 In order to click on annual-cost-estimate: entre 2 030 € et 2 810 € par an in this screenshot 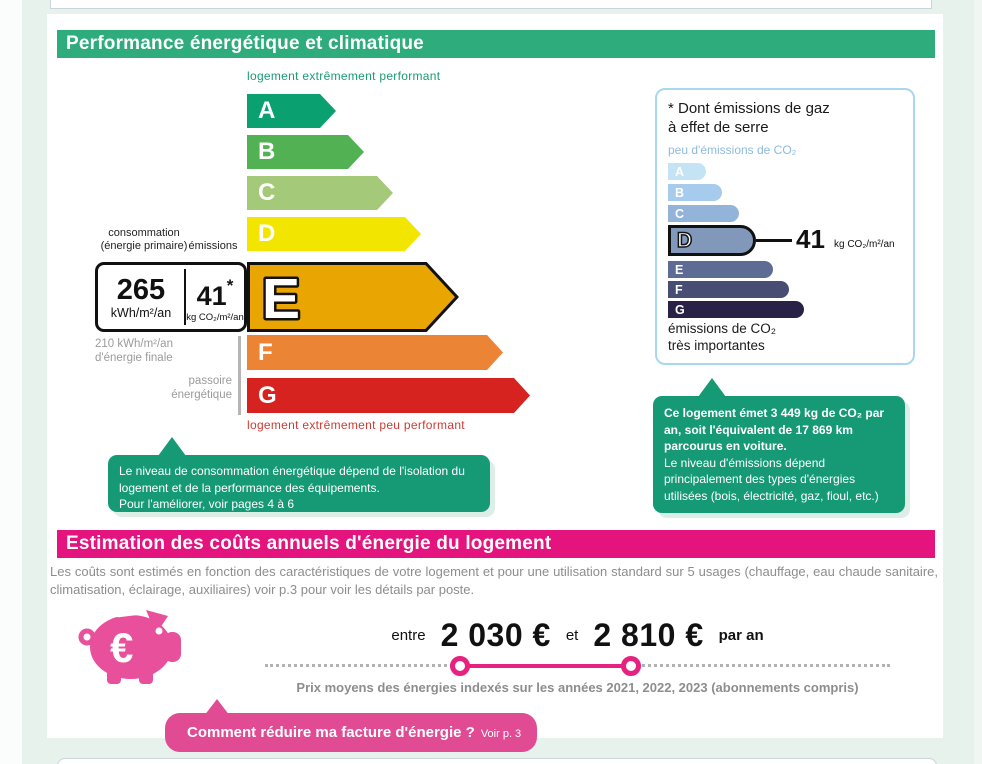, I will do `click(577, 635)`.